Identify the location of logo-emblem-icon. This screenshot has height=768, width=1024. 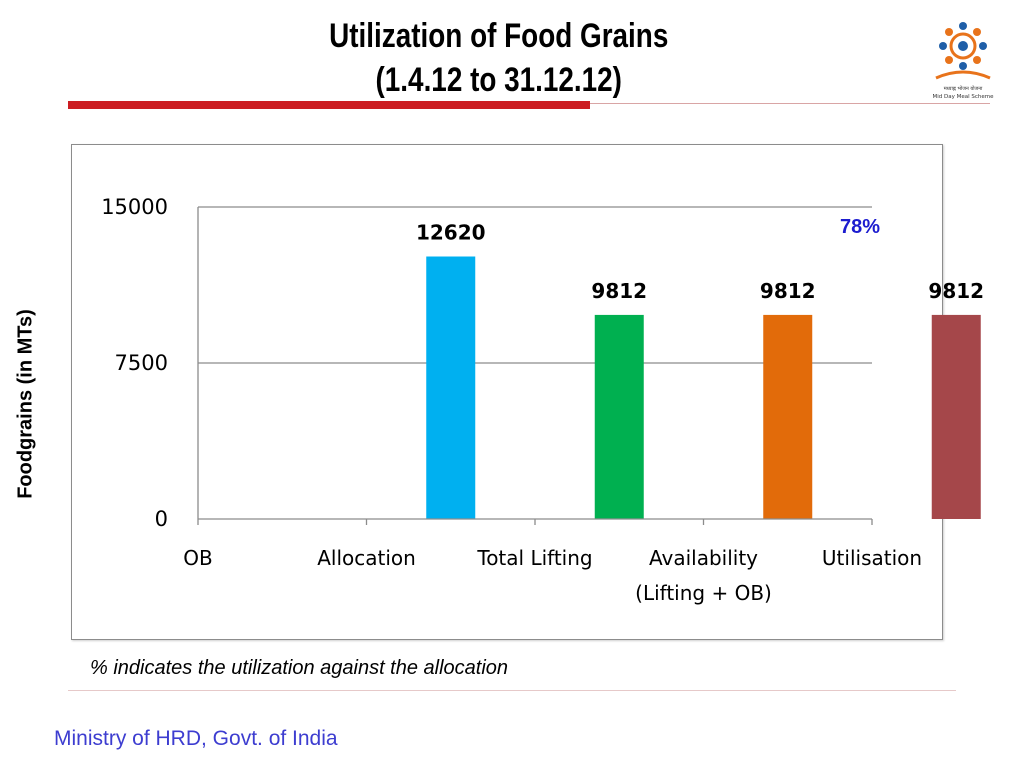
(963, 51).